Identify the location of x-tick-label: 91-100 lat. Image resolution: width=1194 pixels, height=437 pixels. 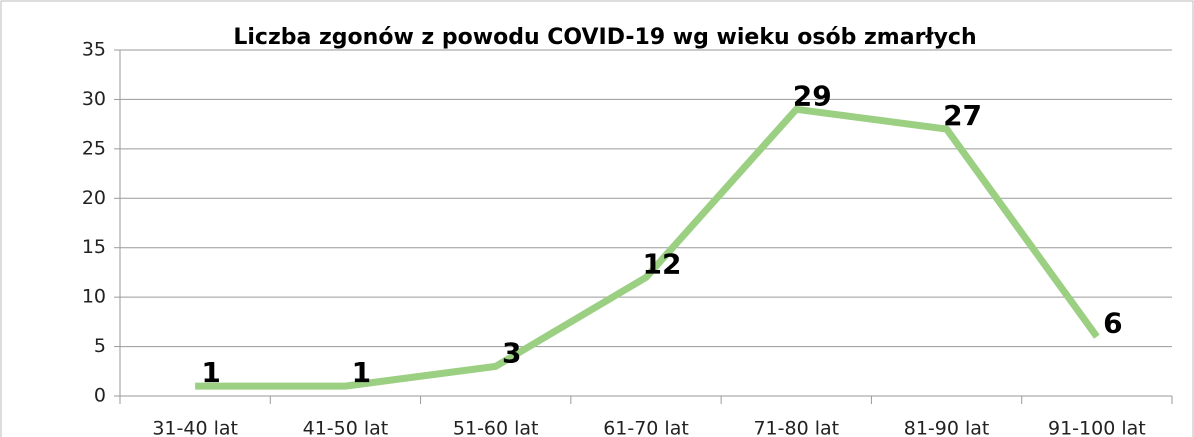
(1097, 427).